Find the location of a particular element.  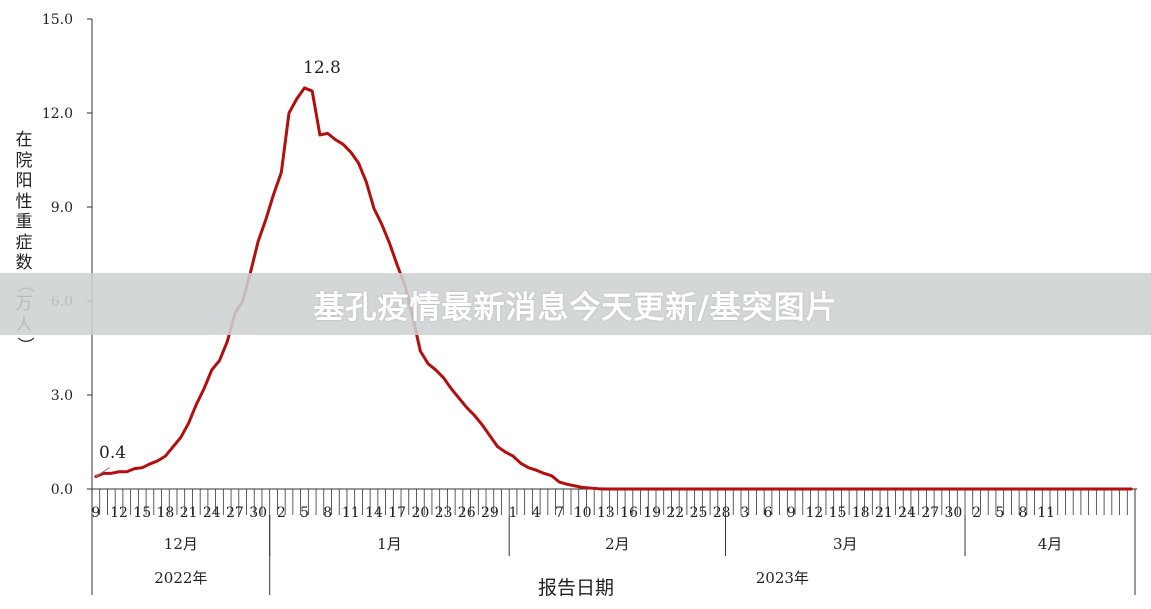

year-label: 2022年 is located at coordinates (180, 578).